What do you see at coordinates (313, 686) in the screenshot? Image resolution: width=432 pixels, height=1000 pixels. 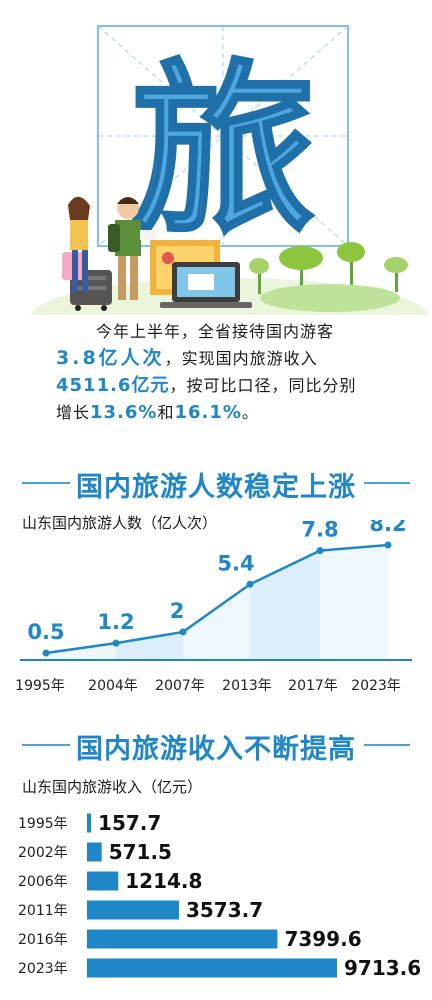 I see `x-tick-label: 2017年` at bounding box center [313, 686].